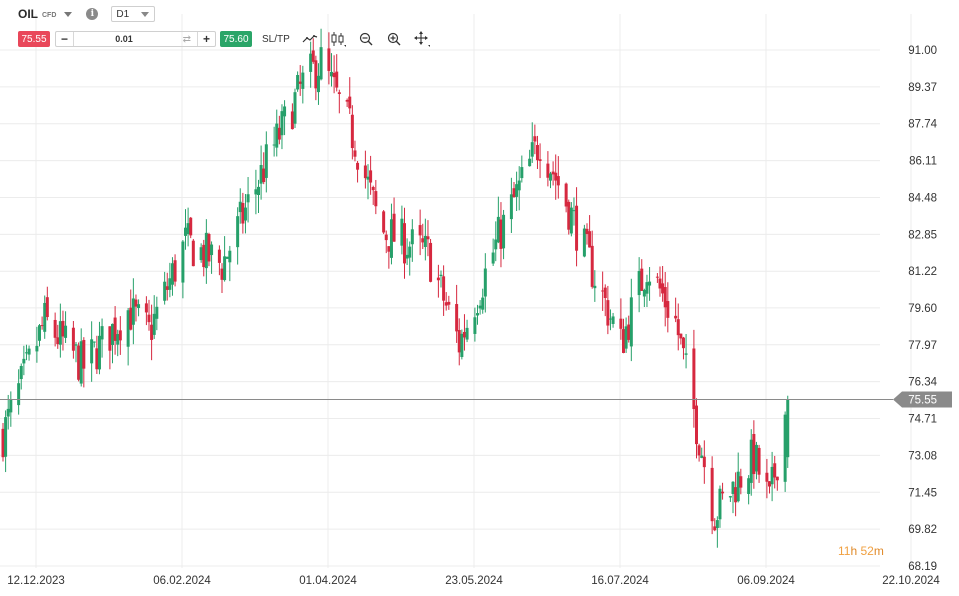  Describe the element at coordinates (133, 14) in the screenshot. I see `timeframe-select: D1` at that location.